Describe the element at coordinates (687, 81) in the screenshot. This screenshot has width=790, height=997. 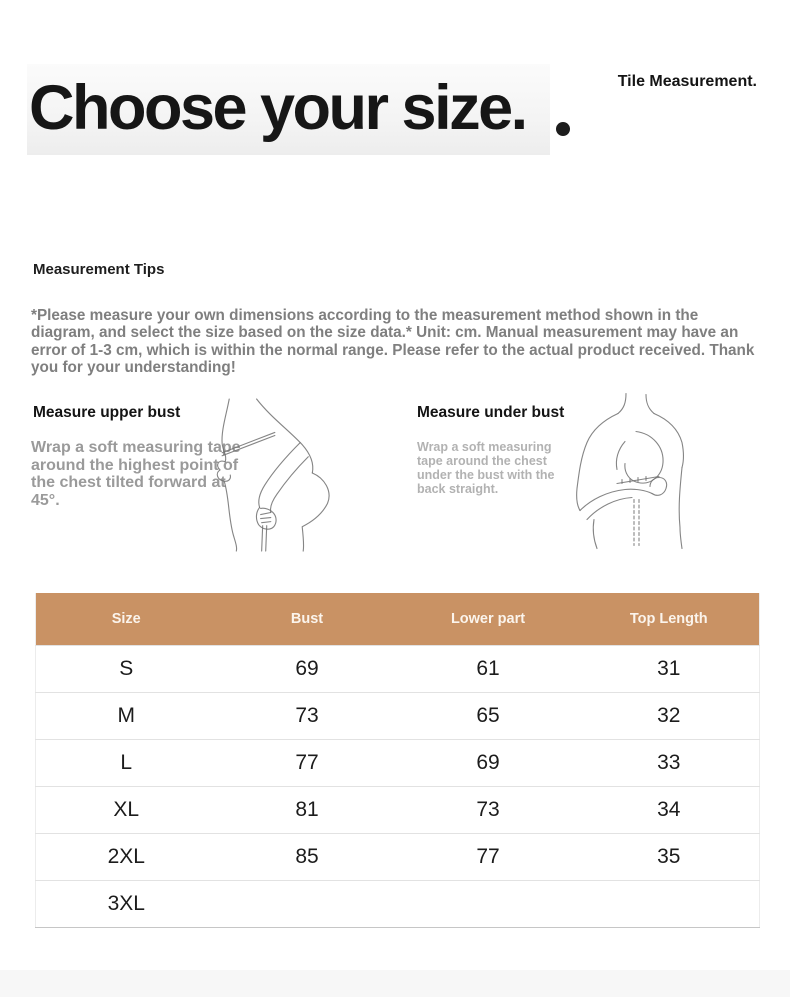
I see `tile-measurement-label: Tile Measurement.` at that location.